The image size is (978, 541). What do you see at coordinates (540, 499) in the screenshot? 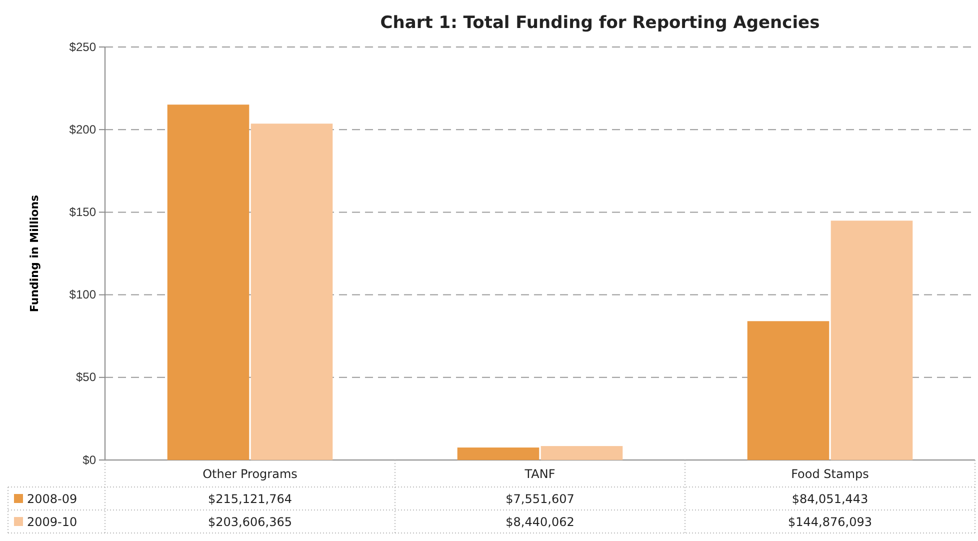
I see `text: $7,551,607` at bounding box center [540, 499].